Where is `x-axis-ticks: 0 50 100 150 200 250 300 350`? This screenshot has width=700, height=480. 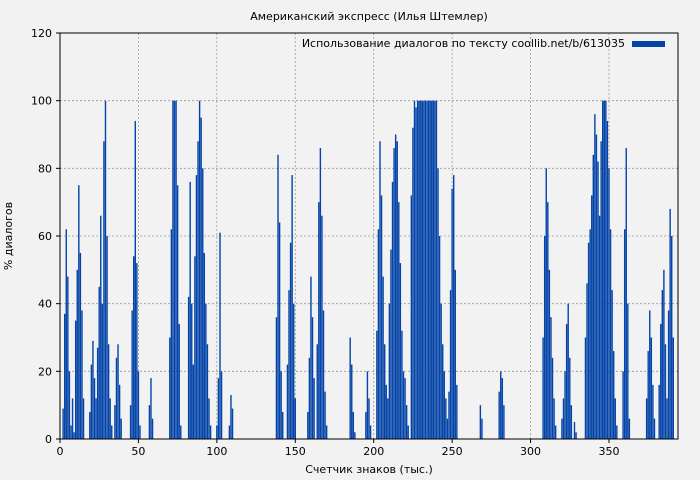 x-axis-ticks: 0 50 100 150 200 250 300 350 is located at coordinates (338, 448).